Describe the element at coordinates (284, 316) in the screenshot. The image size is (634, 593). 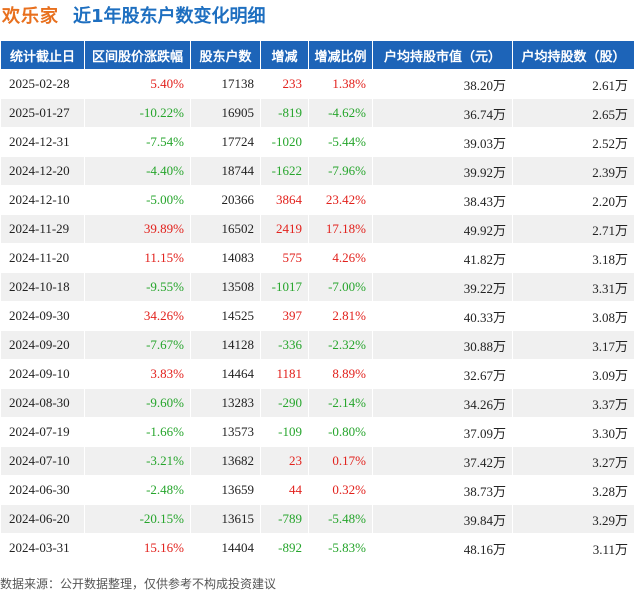
I see `cell-change: 397` at that location.